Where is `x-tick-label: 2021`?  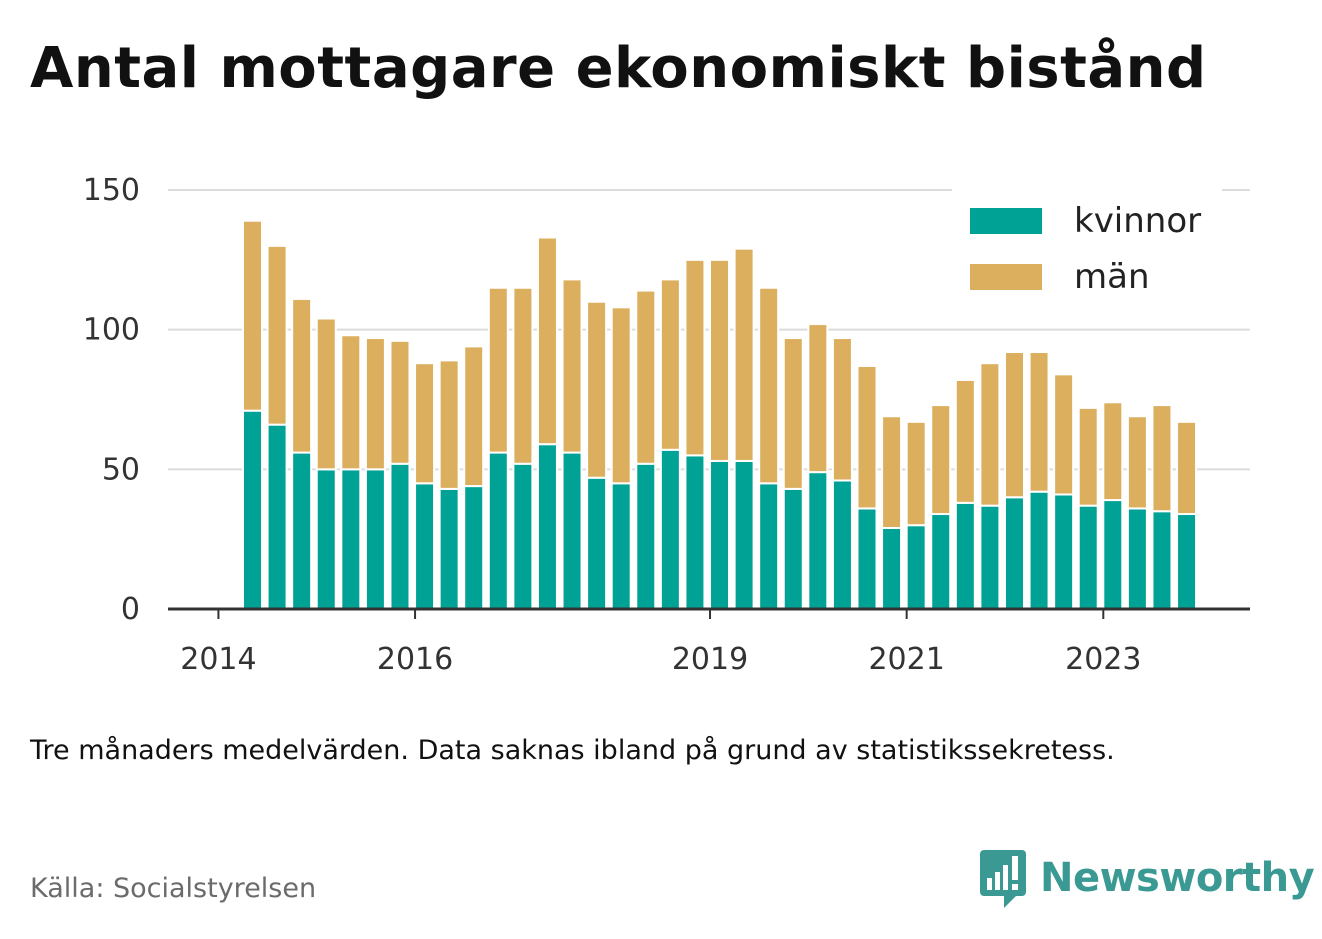 x-tick-label: 2021 is located at coordinates (906, 659).